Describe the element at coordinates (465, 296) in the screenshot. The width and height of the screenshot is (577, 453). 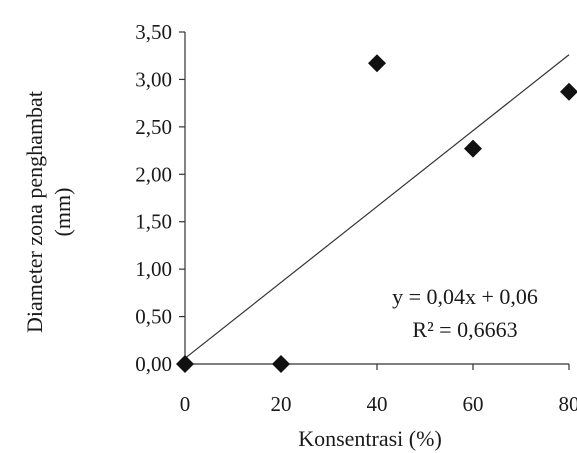
I see `equation-label: y = 0,04x + 0,06` at that location.